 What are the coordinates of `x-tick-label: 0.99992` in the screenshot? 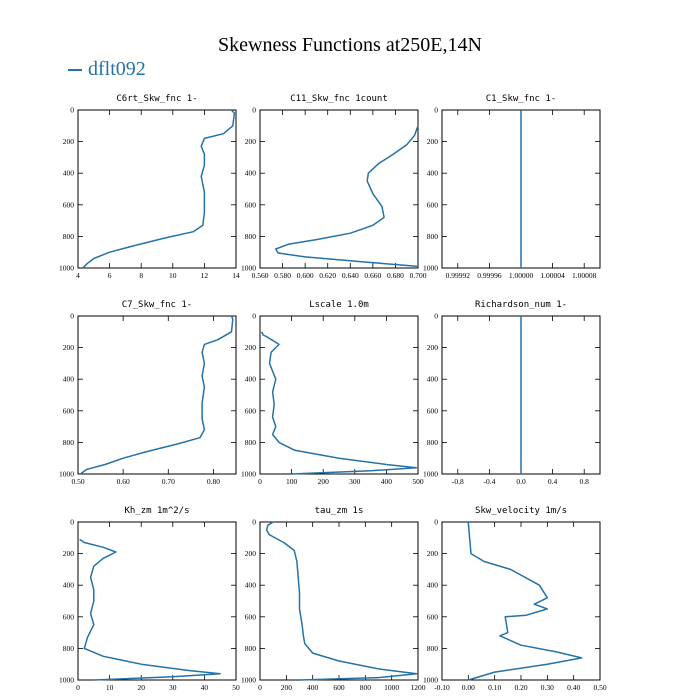 It's located at (458, 275).